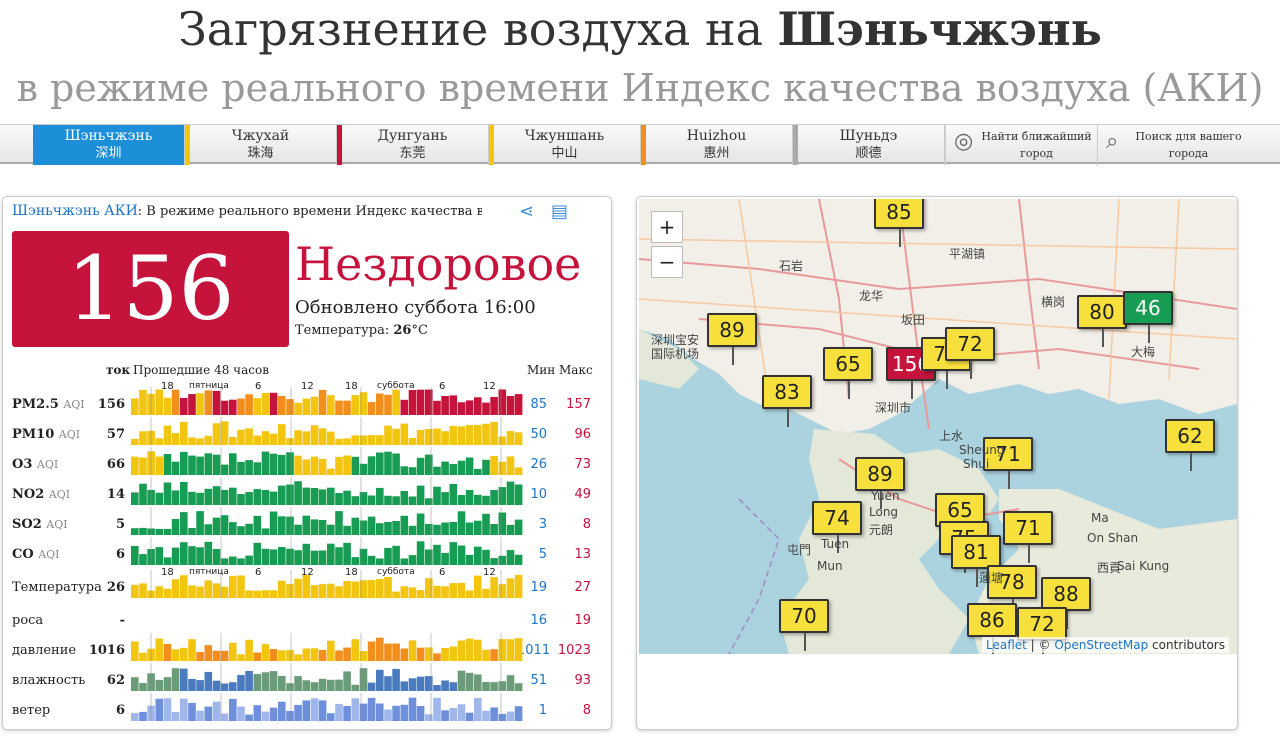  I want to click on station-marker: 88, so click(1066, 603).